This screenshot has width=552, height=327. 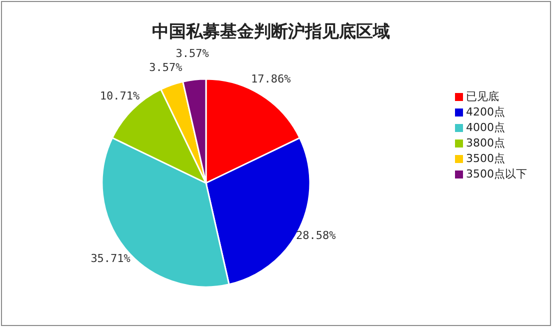 I want to click on legend-label: 3500点以下, so click(x=496, y=174).